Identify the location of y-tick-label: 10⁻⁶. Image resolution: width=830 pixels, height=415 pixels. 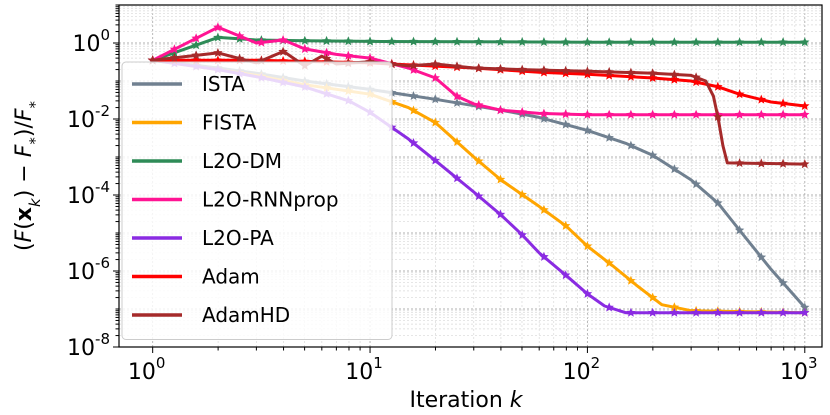
(88, 269).